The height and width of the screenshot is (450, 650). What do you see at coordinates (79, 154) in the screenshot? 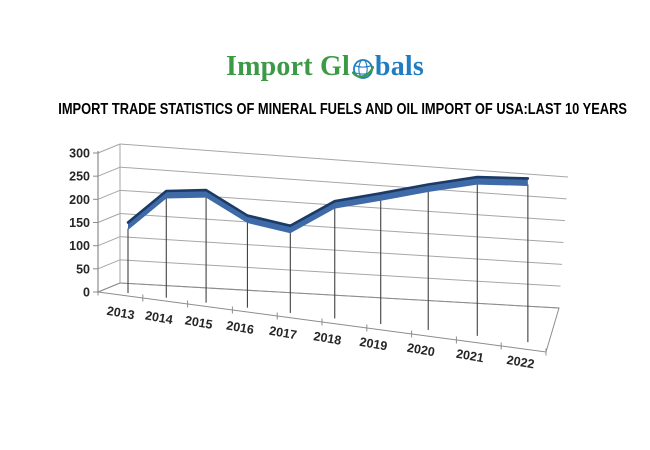
I see `y-tick-label: 300` at bounding box center [79, 154].